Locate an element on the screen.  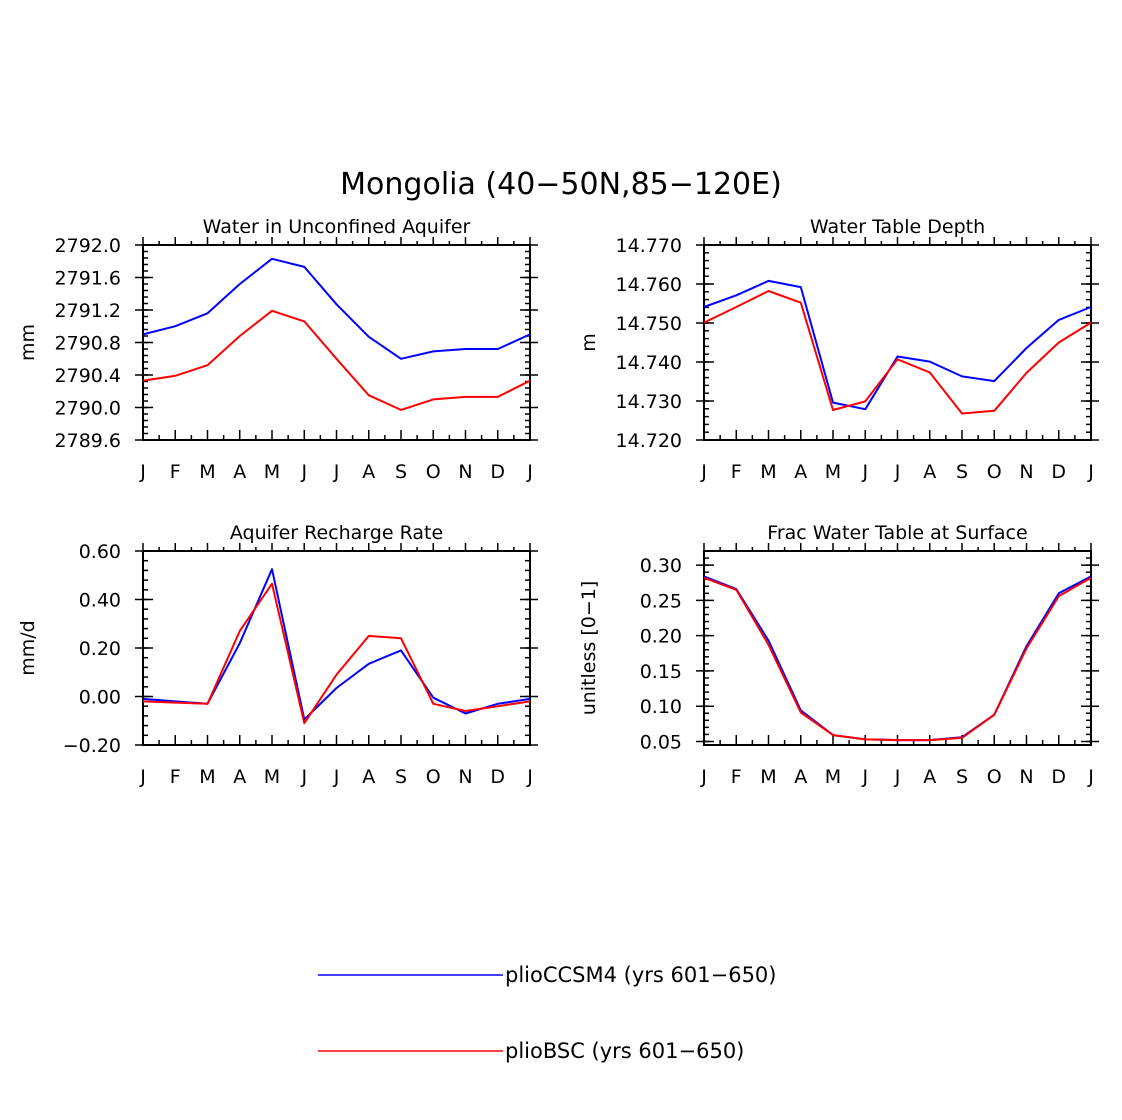
y-tick-label: 2790.0 is located at coordinates (88, 409).